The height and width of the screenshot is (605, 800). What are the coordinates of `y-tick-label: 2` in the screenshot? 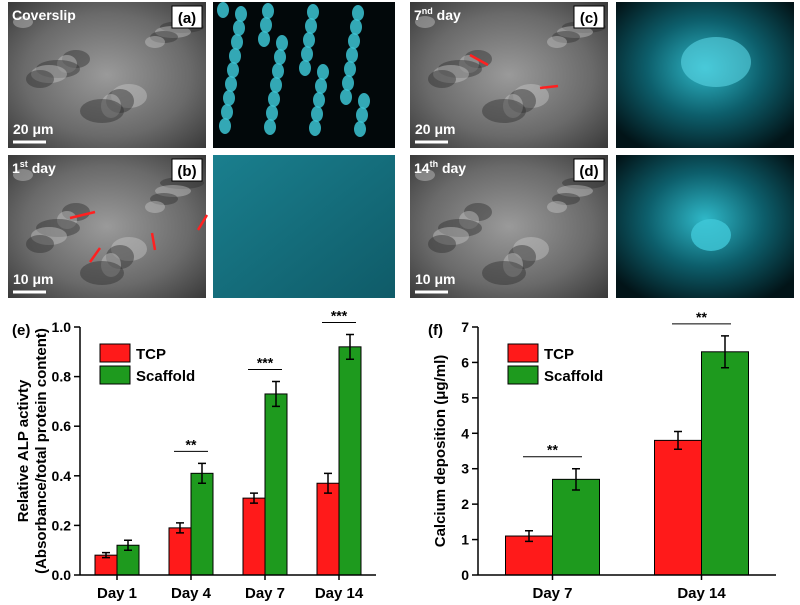 It's located at (465, 504).